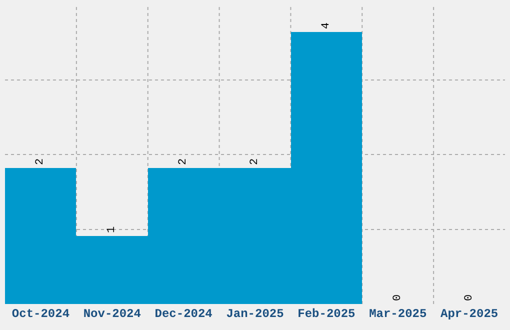  Describe the element at coordinates (112, 229) in the screenshot. I see `data-label: 1` at that location.